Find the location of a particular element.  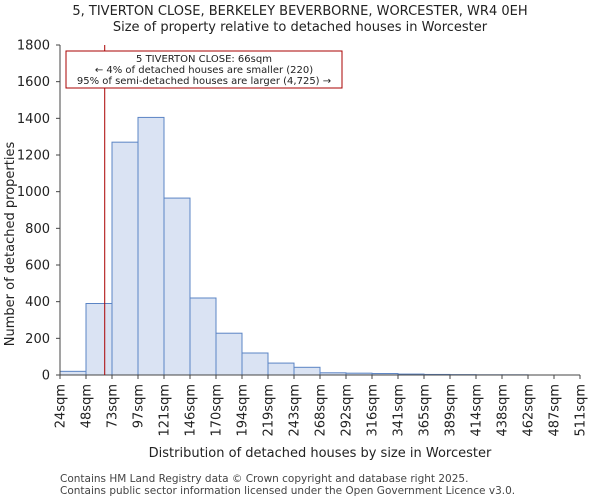

x-tick-label-194sqm: 194sqm is located at coordinates (243, 410).